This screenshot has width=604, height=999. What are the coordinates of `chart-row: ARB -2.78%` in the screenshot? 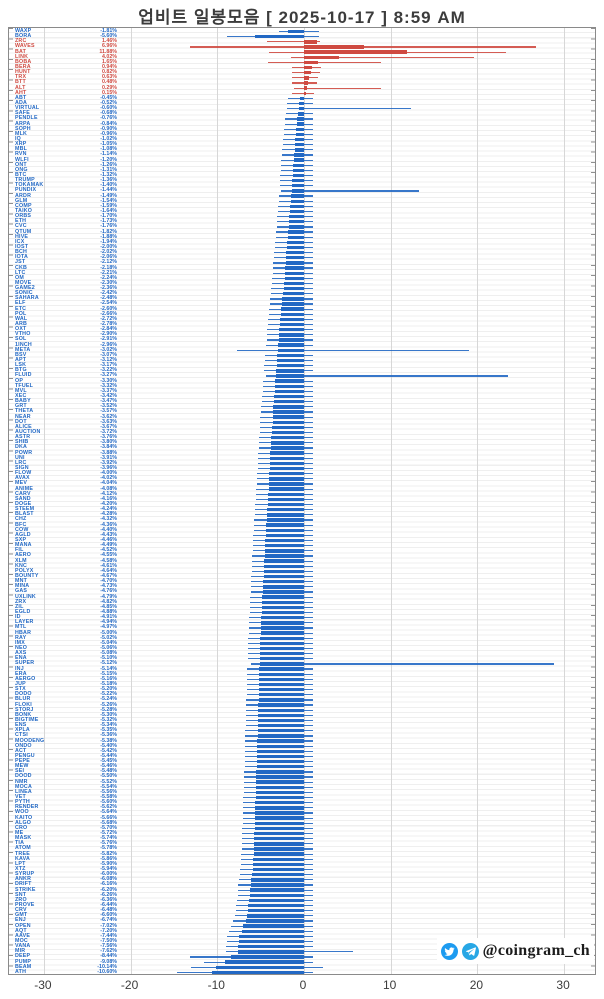 It's located at (302, 324).